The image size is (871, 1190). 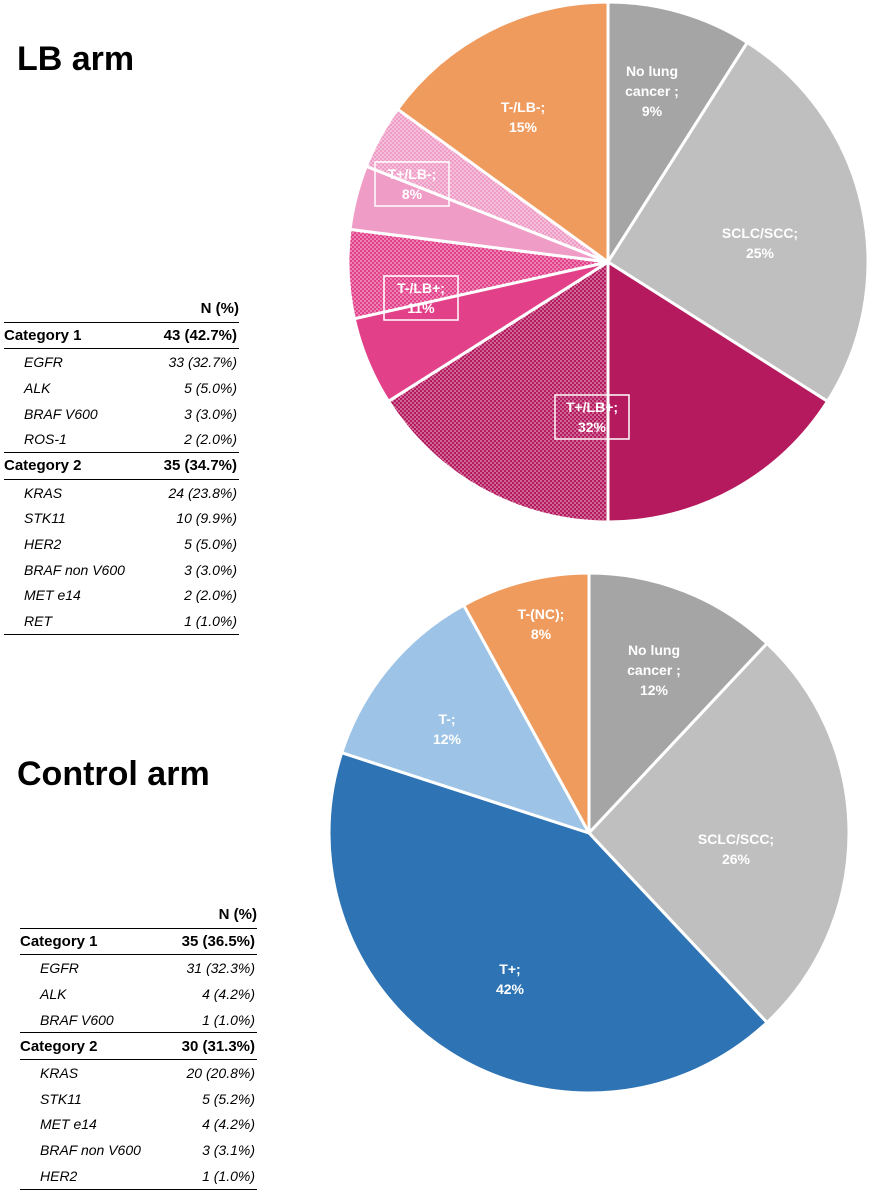 I want to click on slice-label: T+; 42%, so click(x=510, y=979).